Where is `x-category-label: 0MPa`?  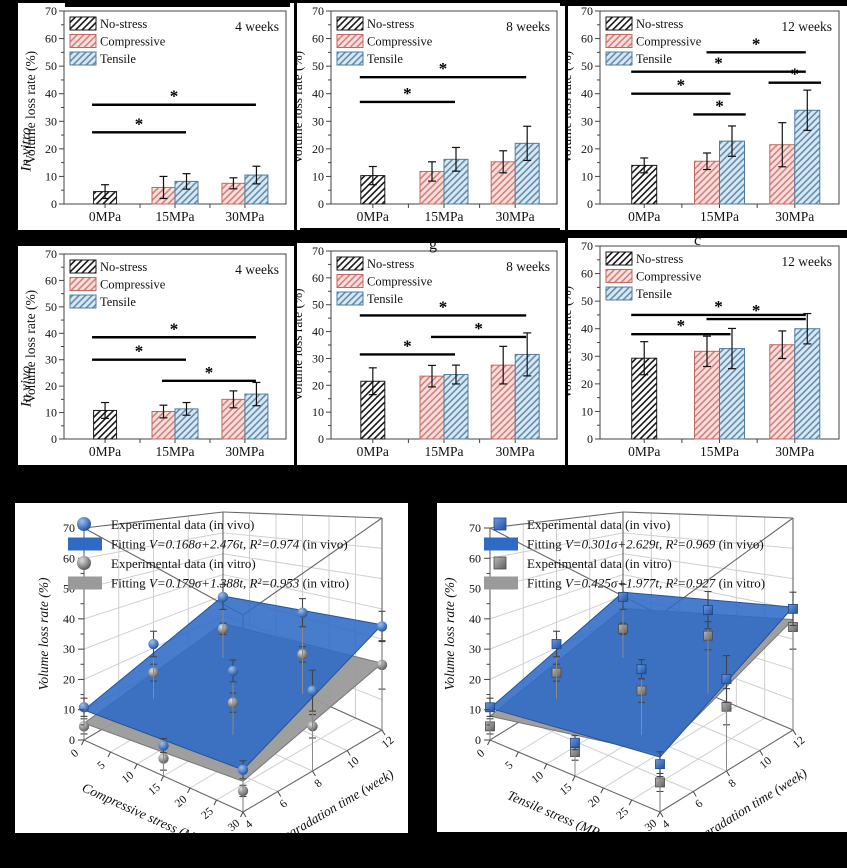
x-category-label: 0MPa is located at coordinates (105, 216).